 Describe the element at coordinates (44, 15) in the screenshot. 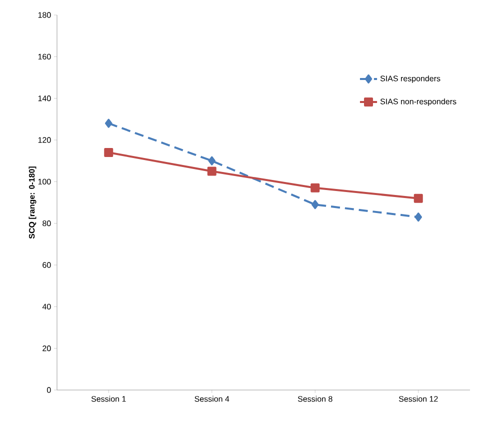

I see `y-tick-label: 180` at that location.